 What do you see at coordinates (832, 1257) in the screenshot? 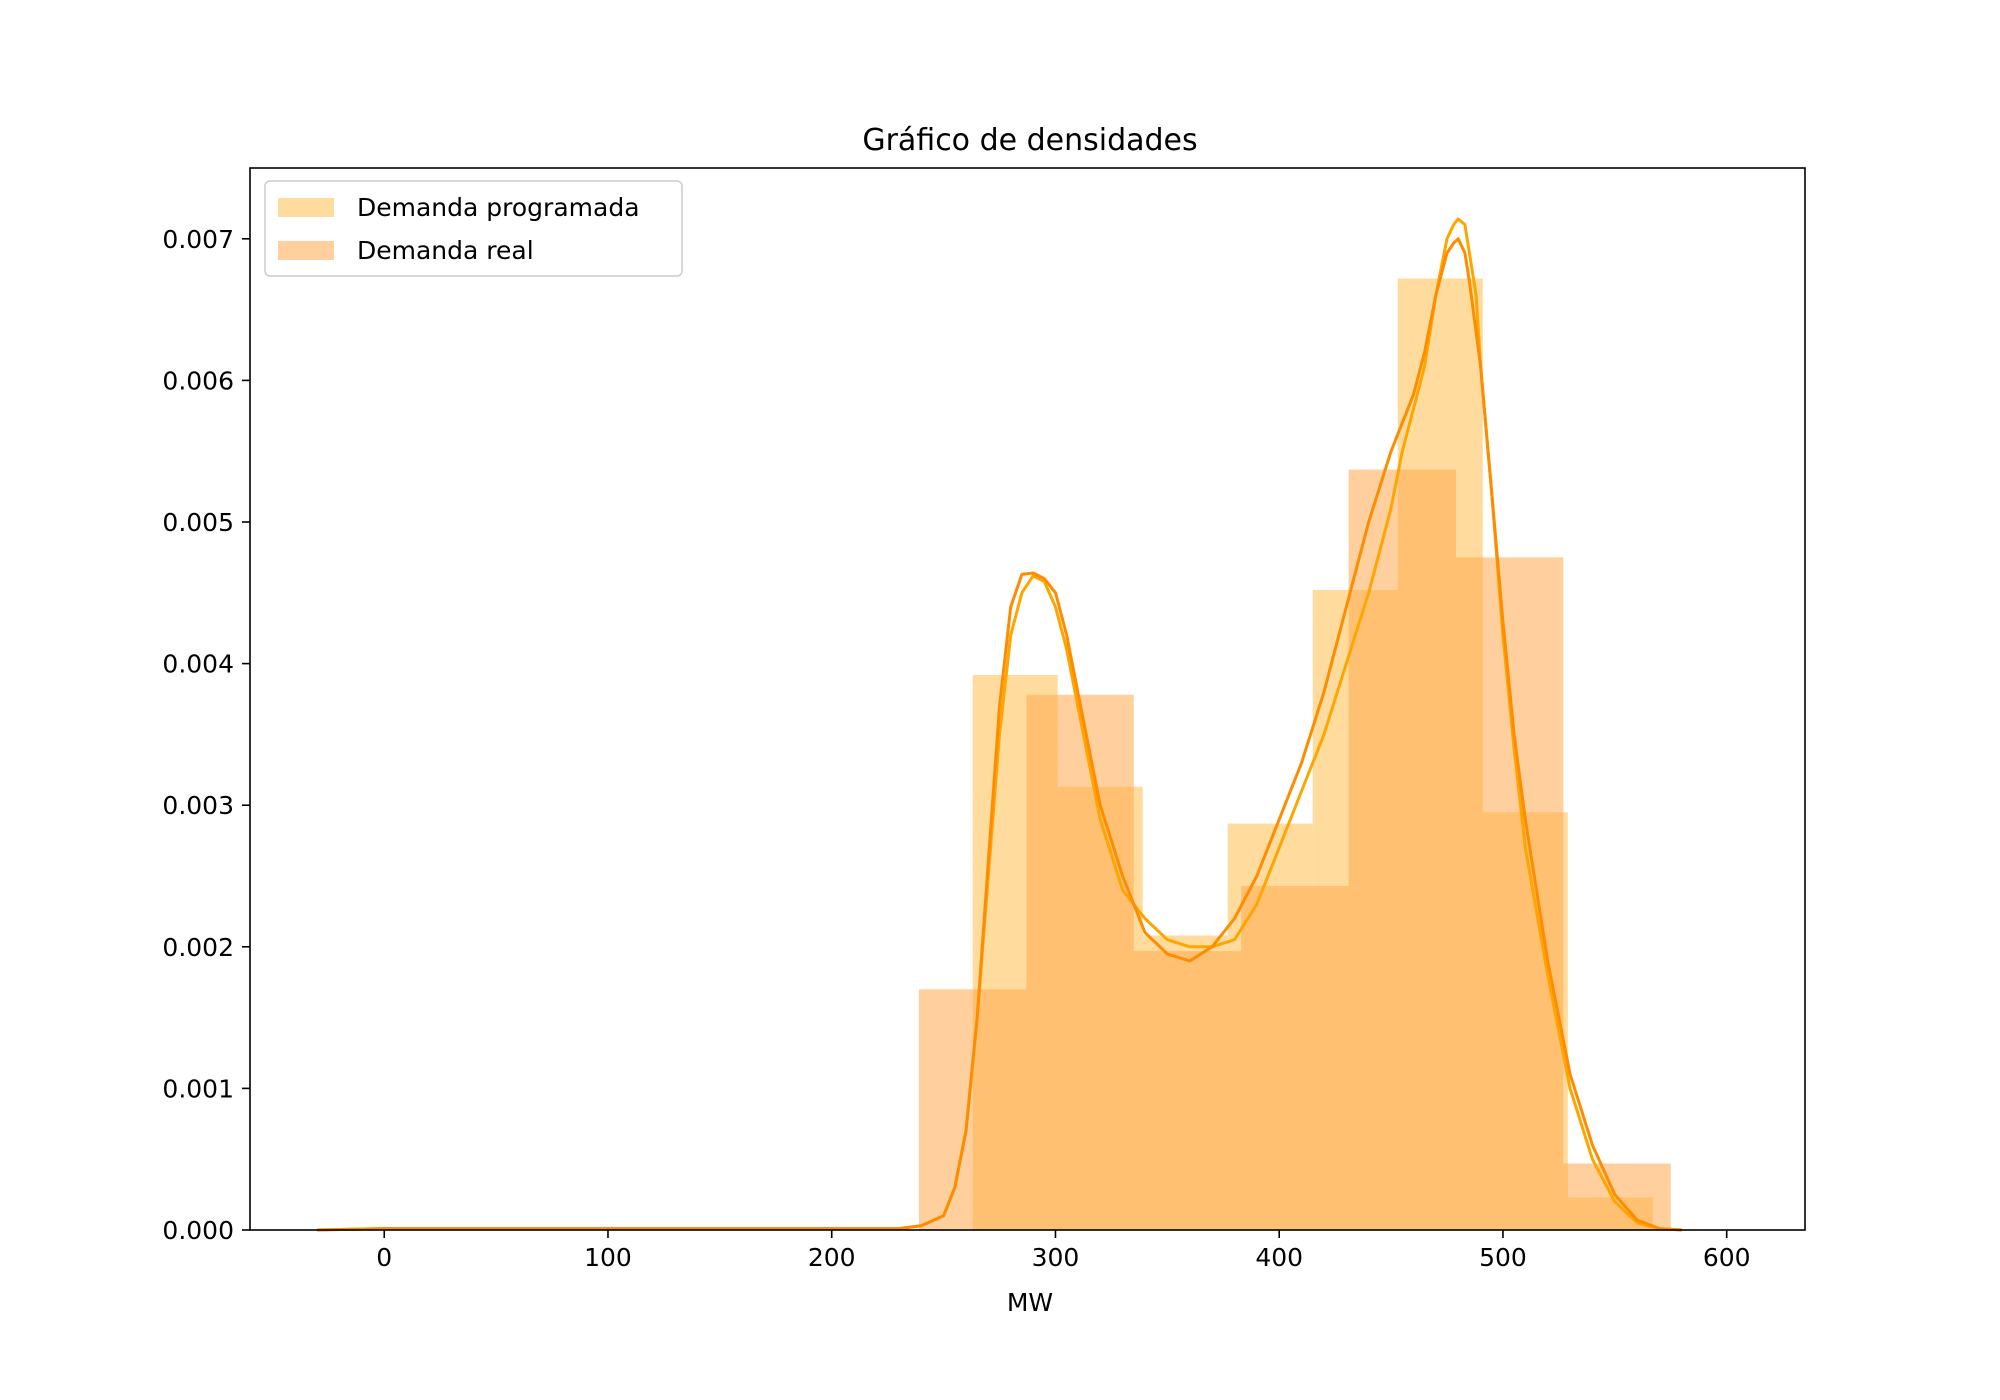
I see `x-tick-label: 200` at bounding box center [832, 1257].